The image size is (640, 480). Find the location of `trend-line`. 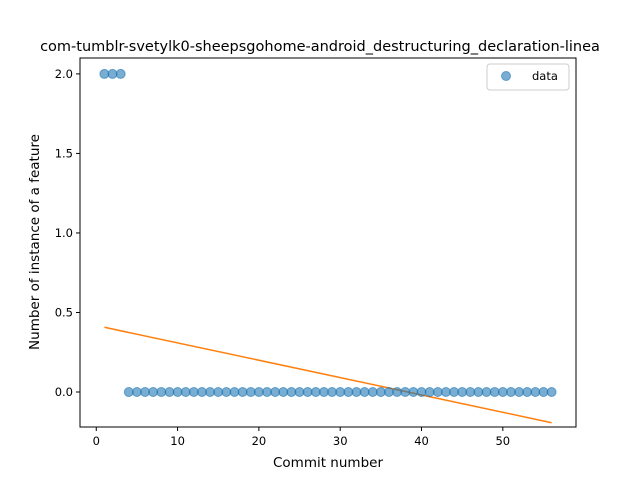

trend-line is located at coordinates (328, 375).